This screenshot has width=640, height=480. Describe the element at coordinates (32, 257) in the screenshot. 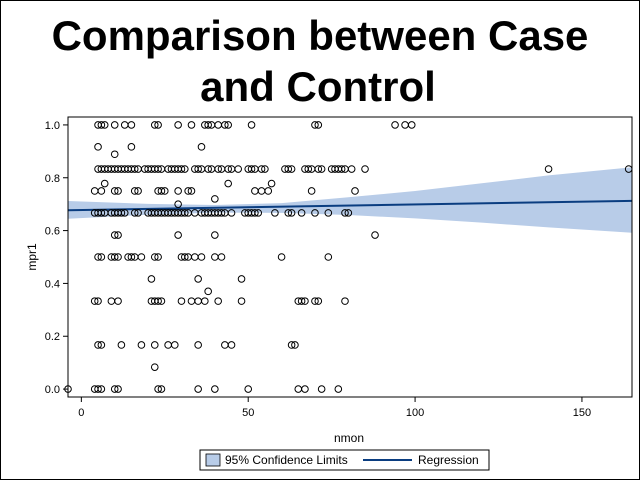

I see `y-axis-label: mpr1` at that location.